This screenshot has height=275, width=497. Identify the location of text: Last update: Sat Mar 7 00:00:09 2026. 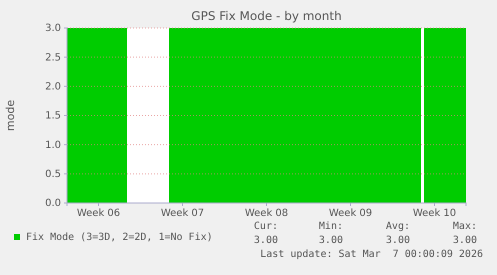
(371, 254).